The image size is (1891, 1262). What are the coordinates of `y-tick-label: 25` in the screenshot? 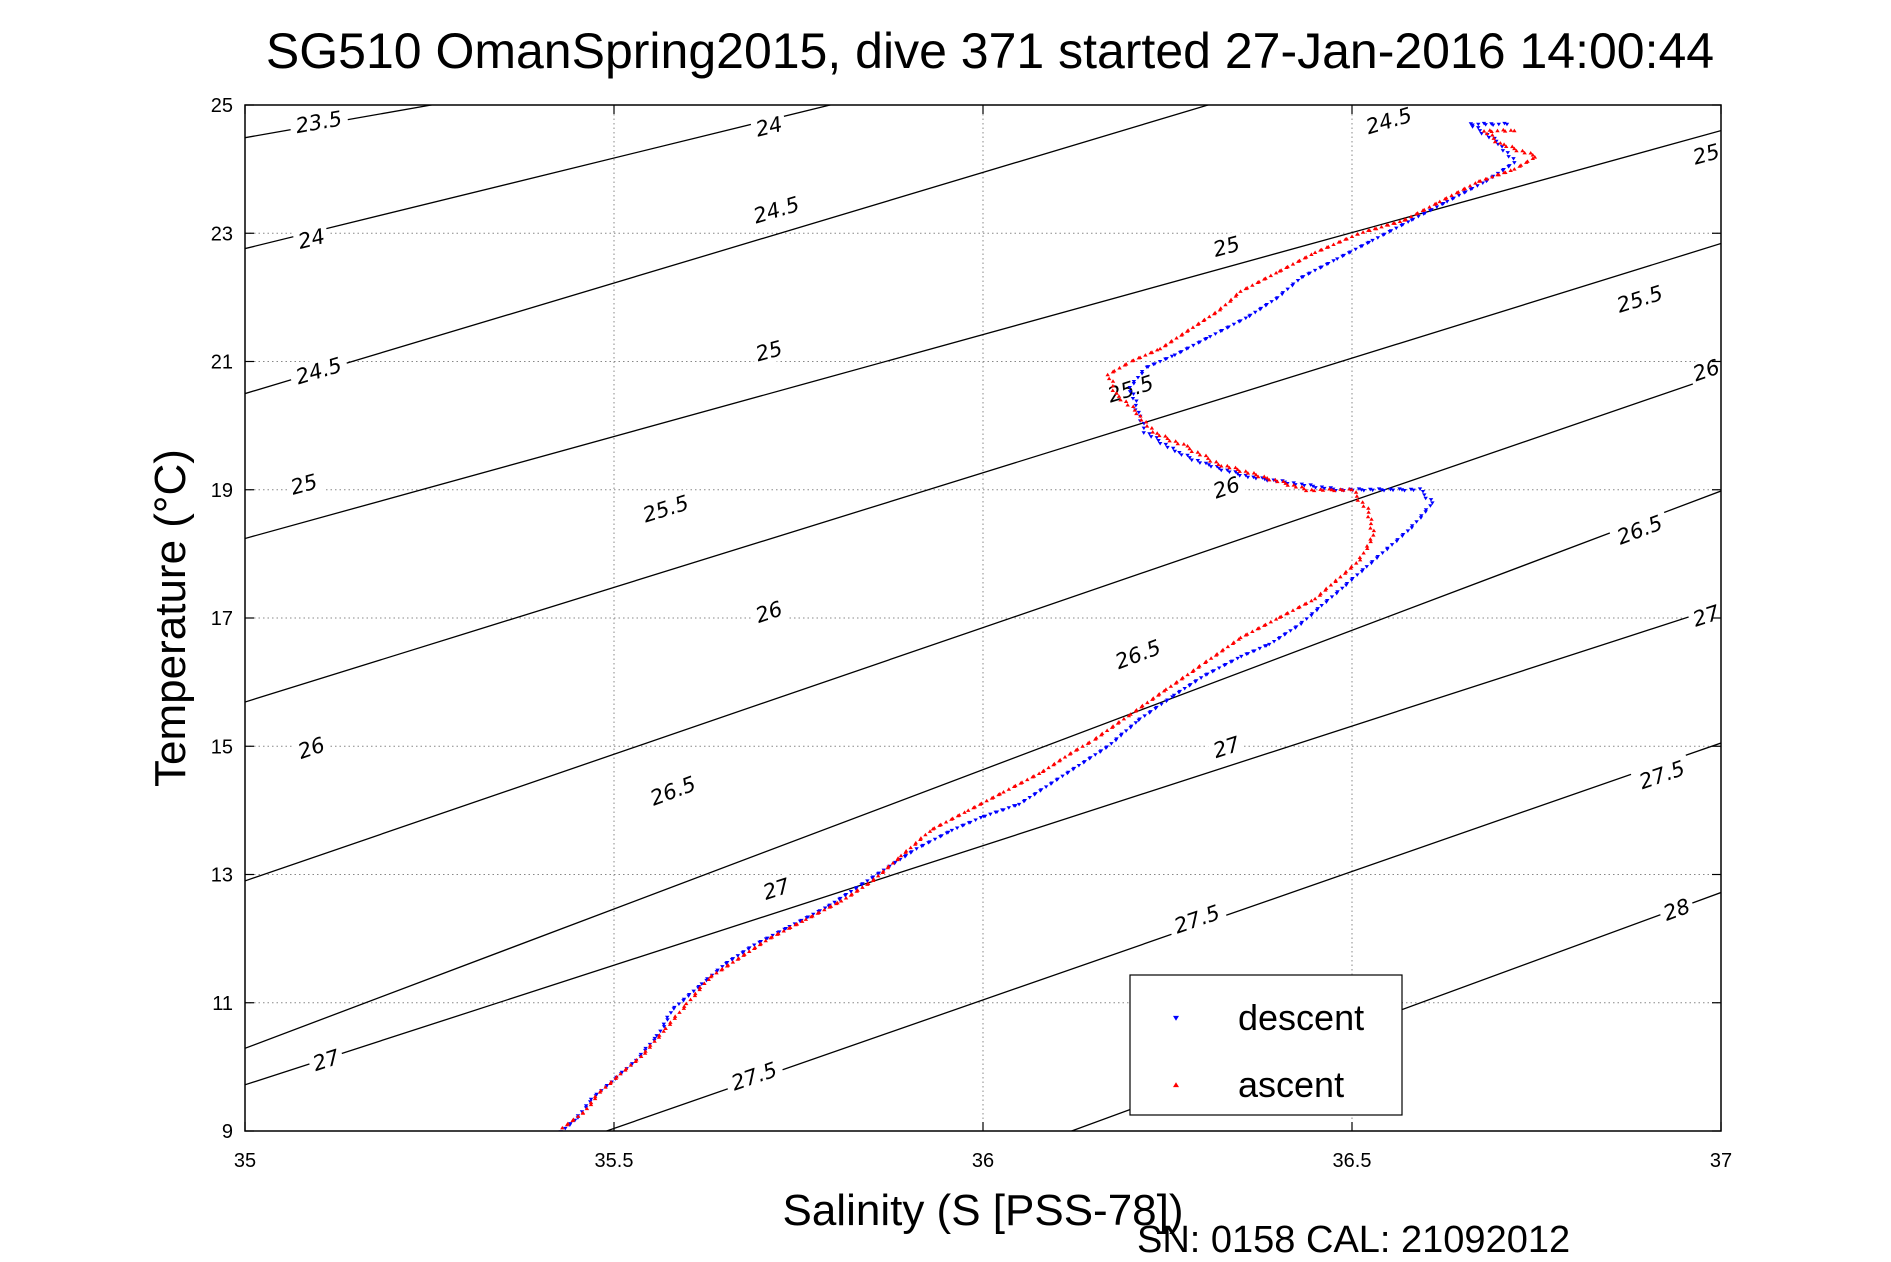 It's located at (222, 106).